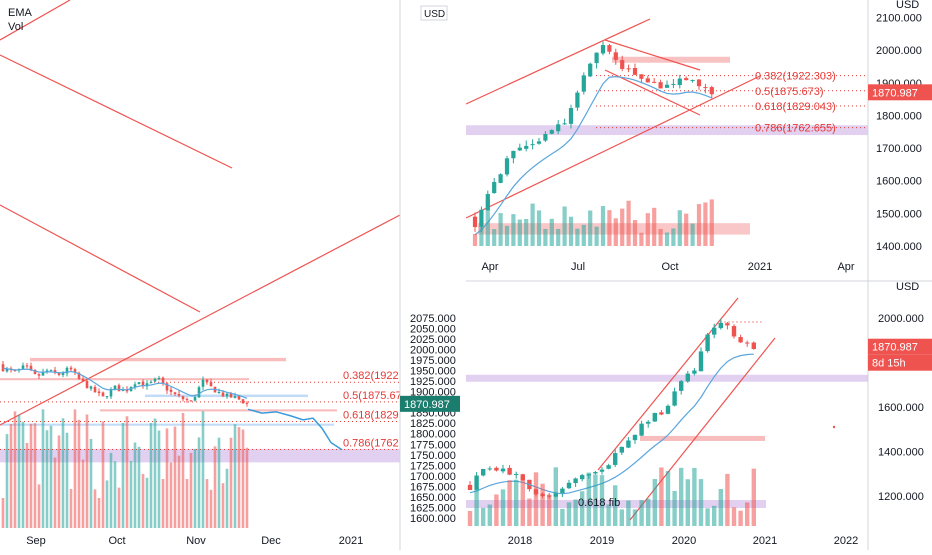 The width and height of the screenshot is (932, 555). What do you see at coordinates (196, 541) in the screenshot?
I see `left-time-tick: Nov` at bounding box center [196, 541].